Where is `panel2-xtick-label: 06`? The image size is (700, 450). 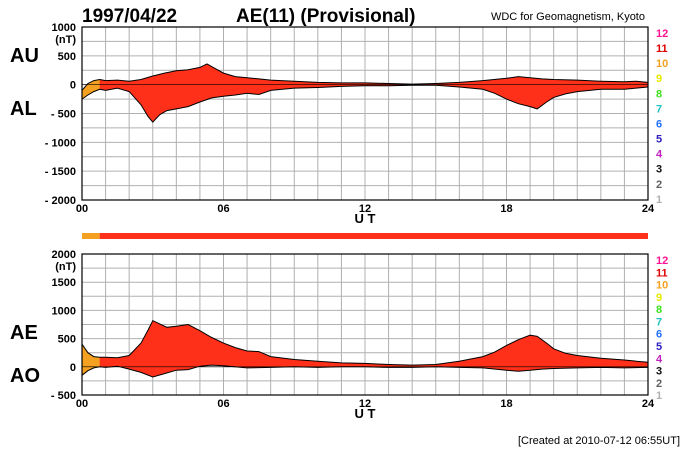 panel2-xtick-label: 06 is located at coordinates (223, 404).